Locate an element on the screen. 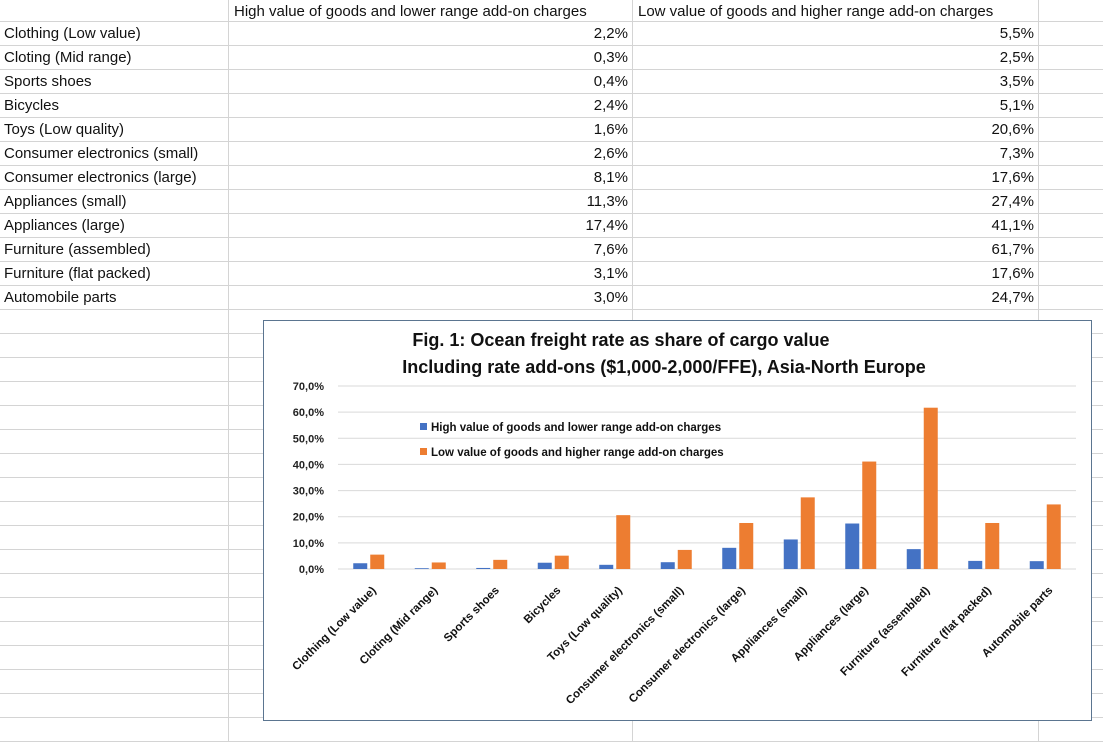 The width and height of the screenshot is (1103, 742). category-cell: Consumer electronics (large) is located at coordinates (100, 177).